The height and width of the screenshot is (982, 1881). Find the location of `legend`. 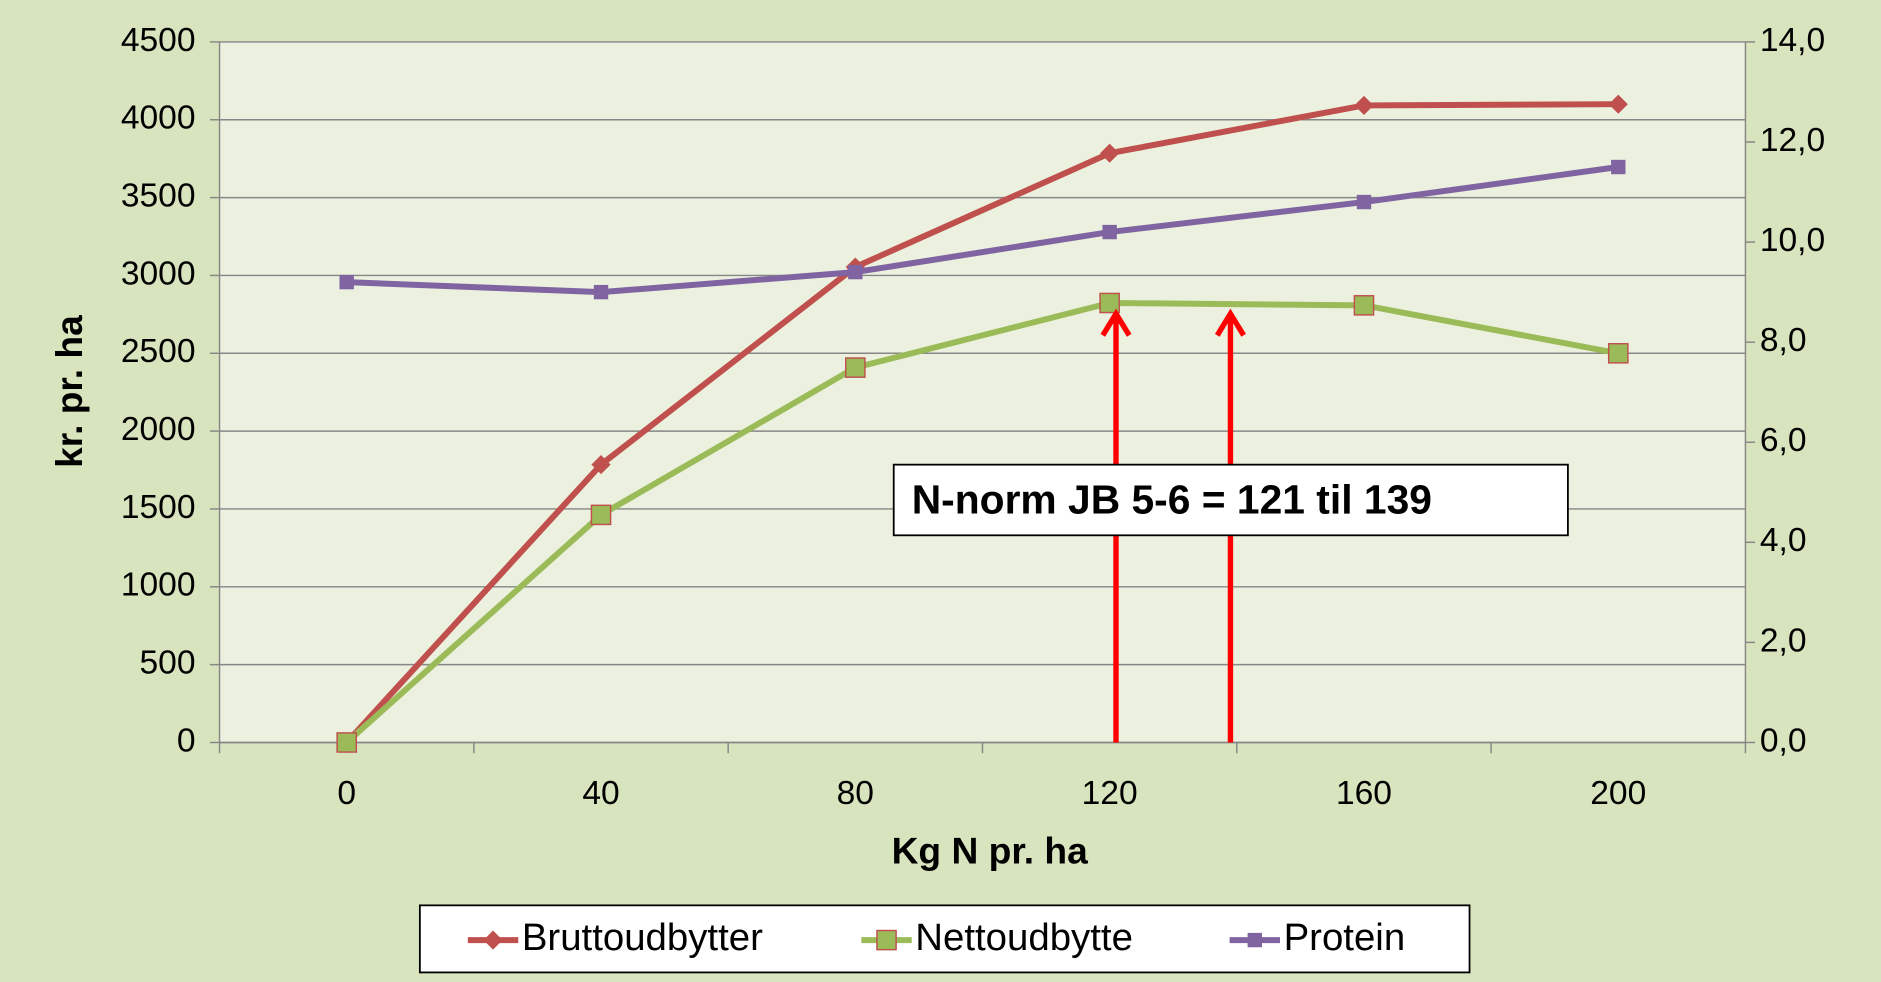

legend is located at coordinates (944, 939).